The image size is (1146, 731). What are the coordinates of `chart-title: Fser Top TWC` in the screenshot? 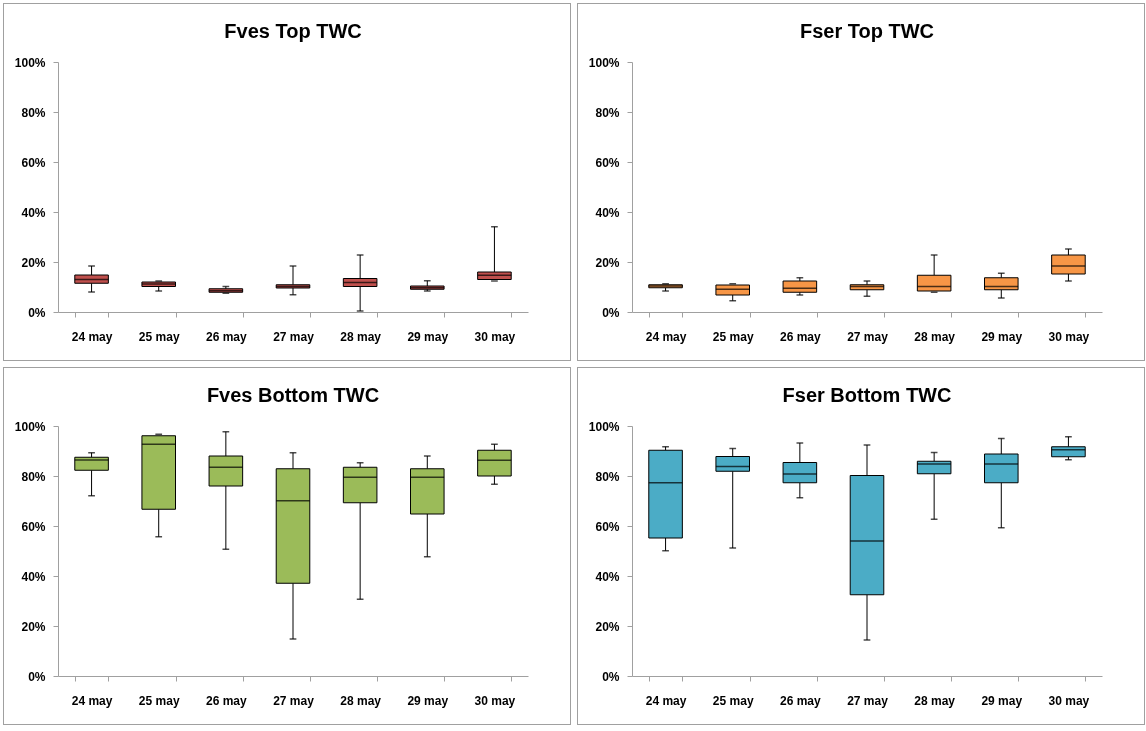 It's located at (867, 31).